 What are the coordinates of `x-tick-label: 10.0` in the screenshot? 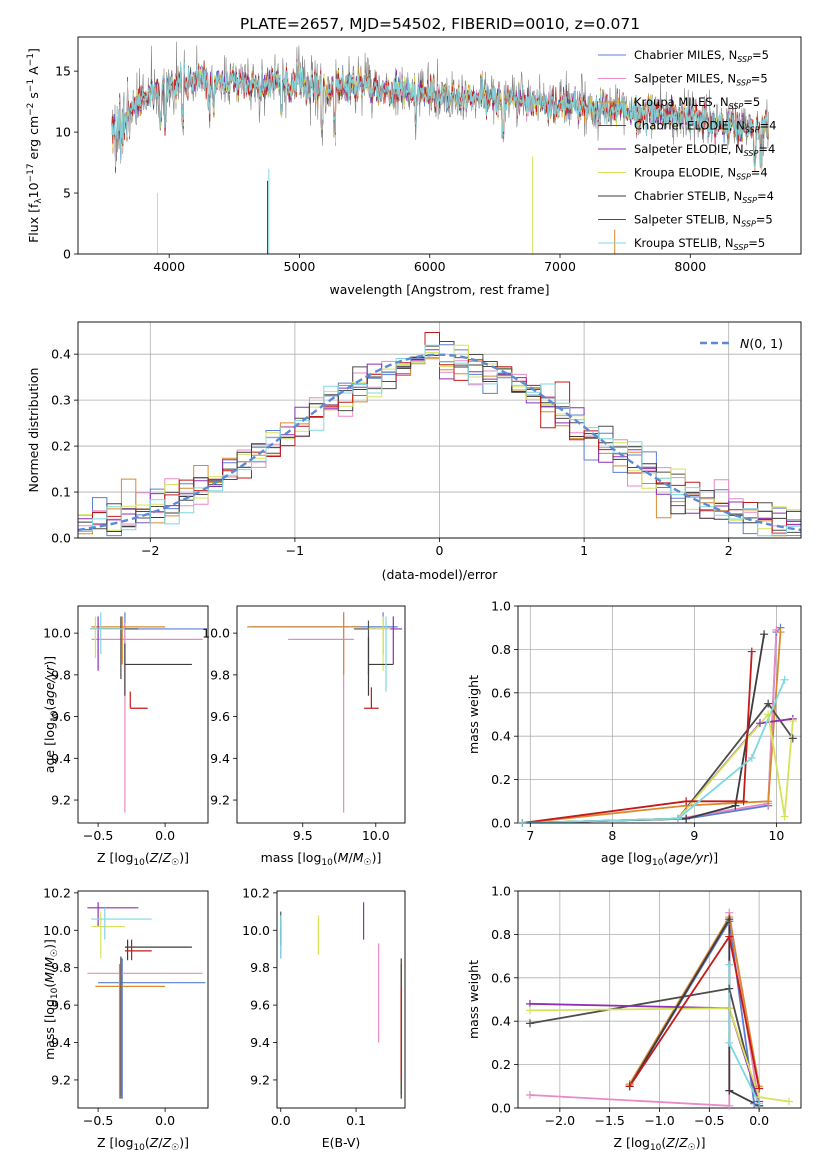 It's located at (376, 835).